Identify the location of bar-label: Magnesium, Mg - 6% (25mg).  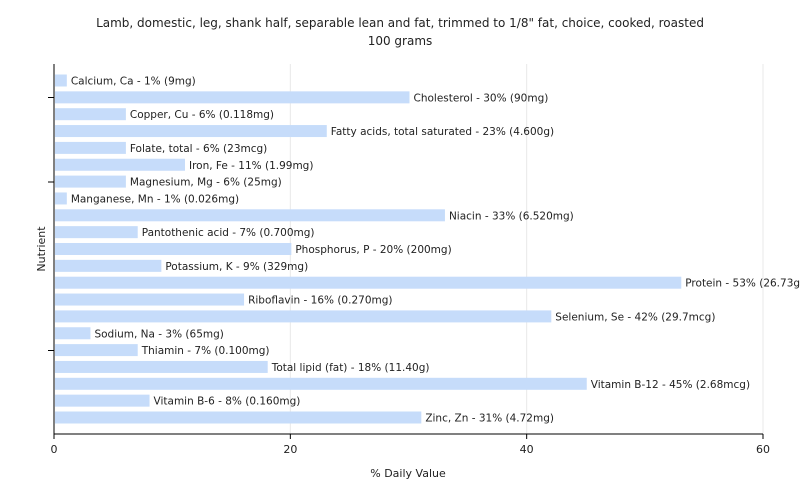
(206, 183).